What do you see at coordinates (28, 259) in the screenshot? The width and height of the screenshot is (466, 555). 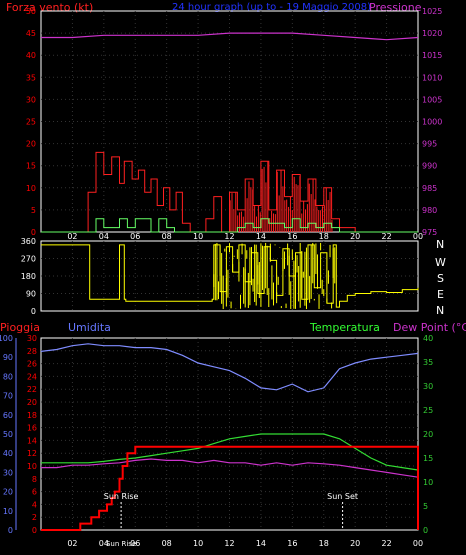 I see `p2-tick-label-3: 270` at bounding box center [28, 259].